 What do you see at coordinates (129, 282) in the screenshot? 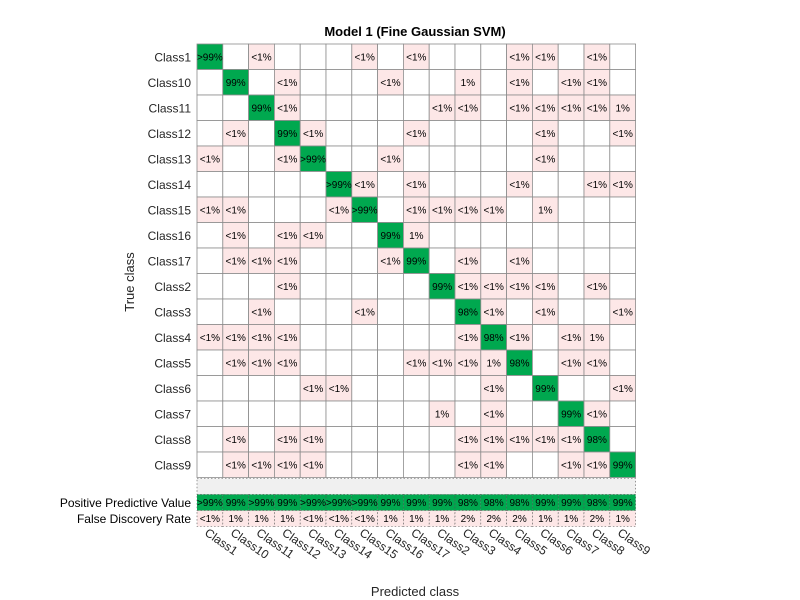
I see `y-axis-label: True class` at bounding box center [129, 282].